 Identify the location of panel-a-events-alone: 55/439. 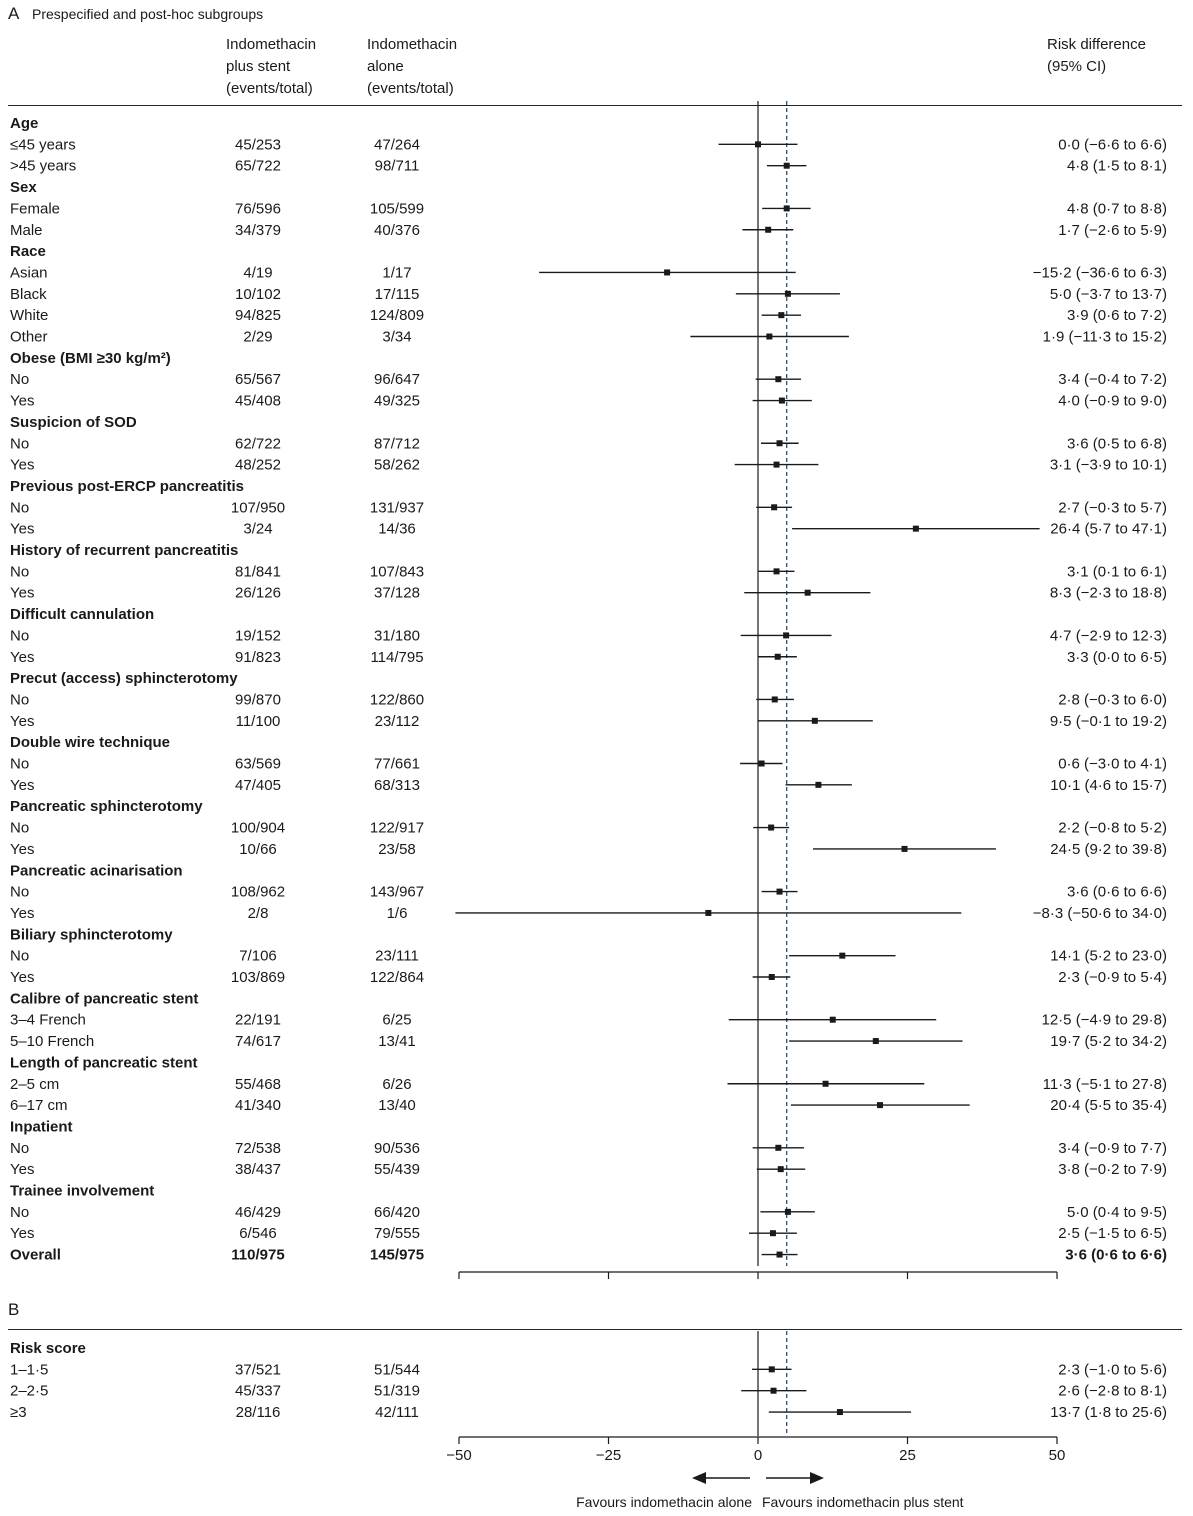
(397, 1169).